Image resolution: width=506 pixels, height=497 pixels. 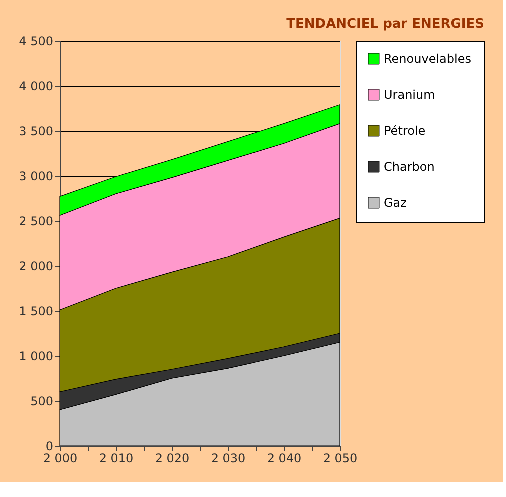 I want to click on legend-label: Charbon, so click(x=409, y=167).